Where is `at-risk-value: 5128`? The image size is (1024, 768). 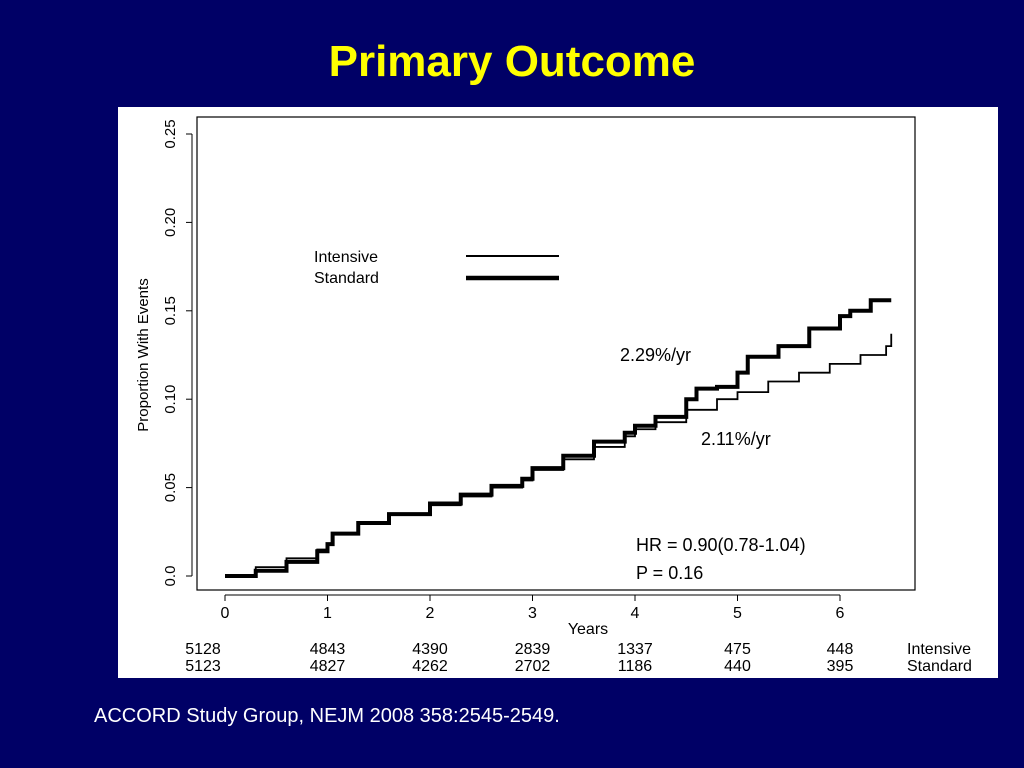 at-risk-value: 5128 is located at coordinates (203, 649).